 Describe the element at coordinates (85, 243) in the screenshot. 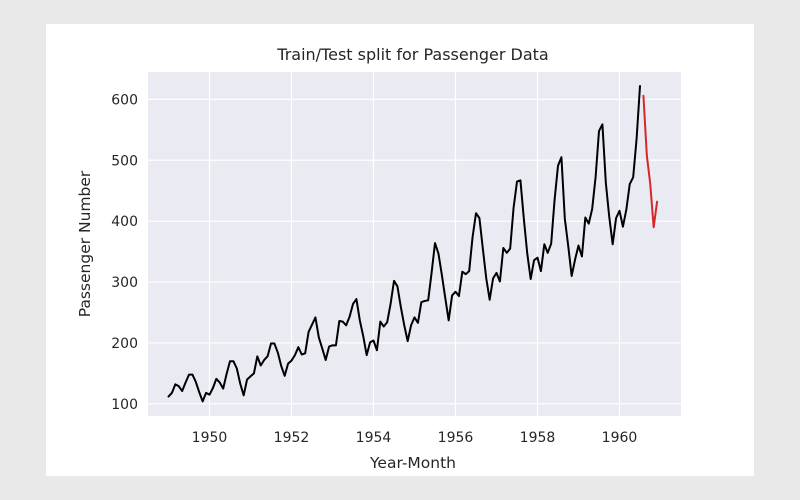

I see `y-axis-title: Passenger Number` at that location.